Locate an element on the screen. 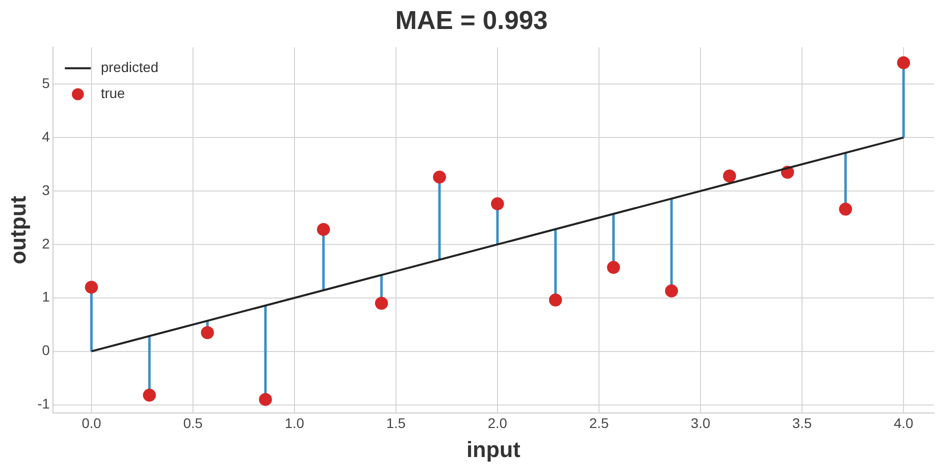 The height and width of the screenshot is (466, 941). y-tick-label: 2 is located at coordinates (46, 243).